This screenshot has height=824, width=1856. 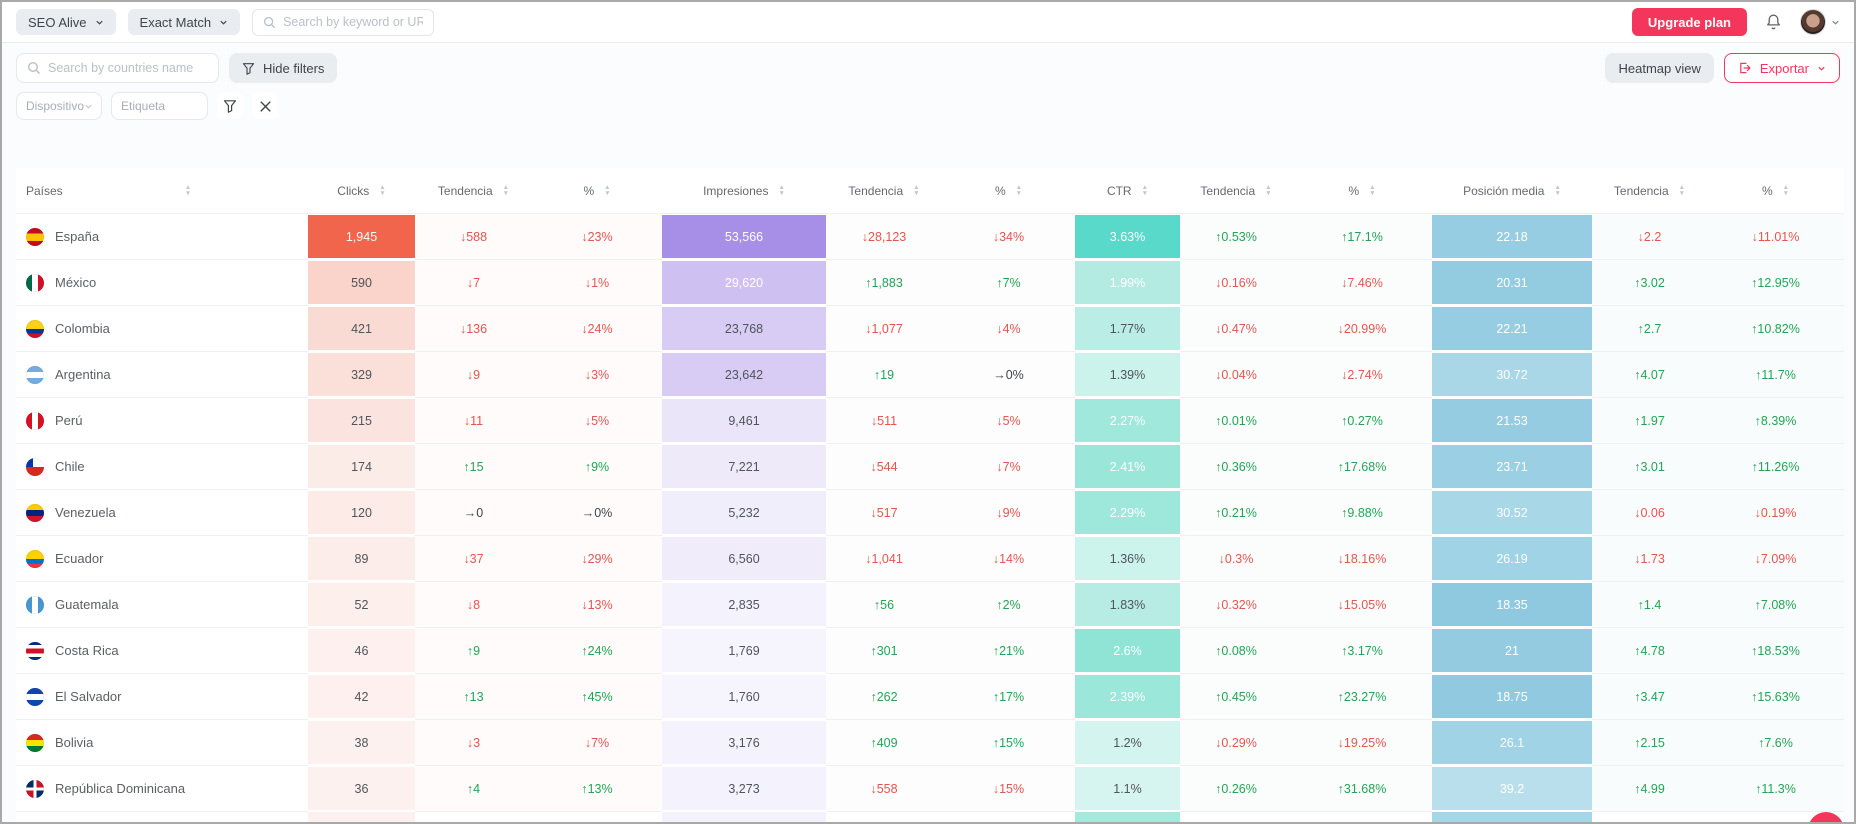 I want to click on country-search, so click(x=117, y=68).